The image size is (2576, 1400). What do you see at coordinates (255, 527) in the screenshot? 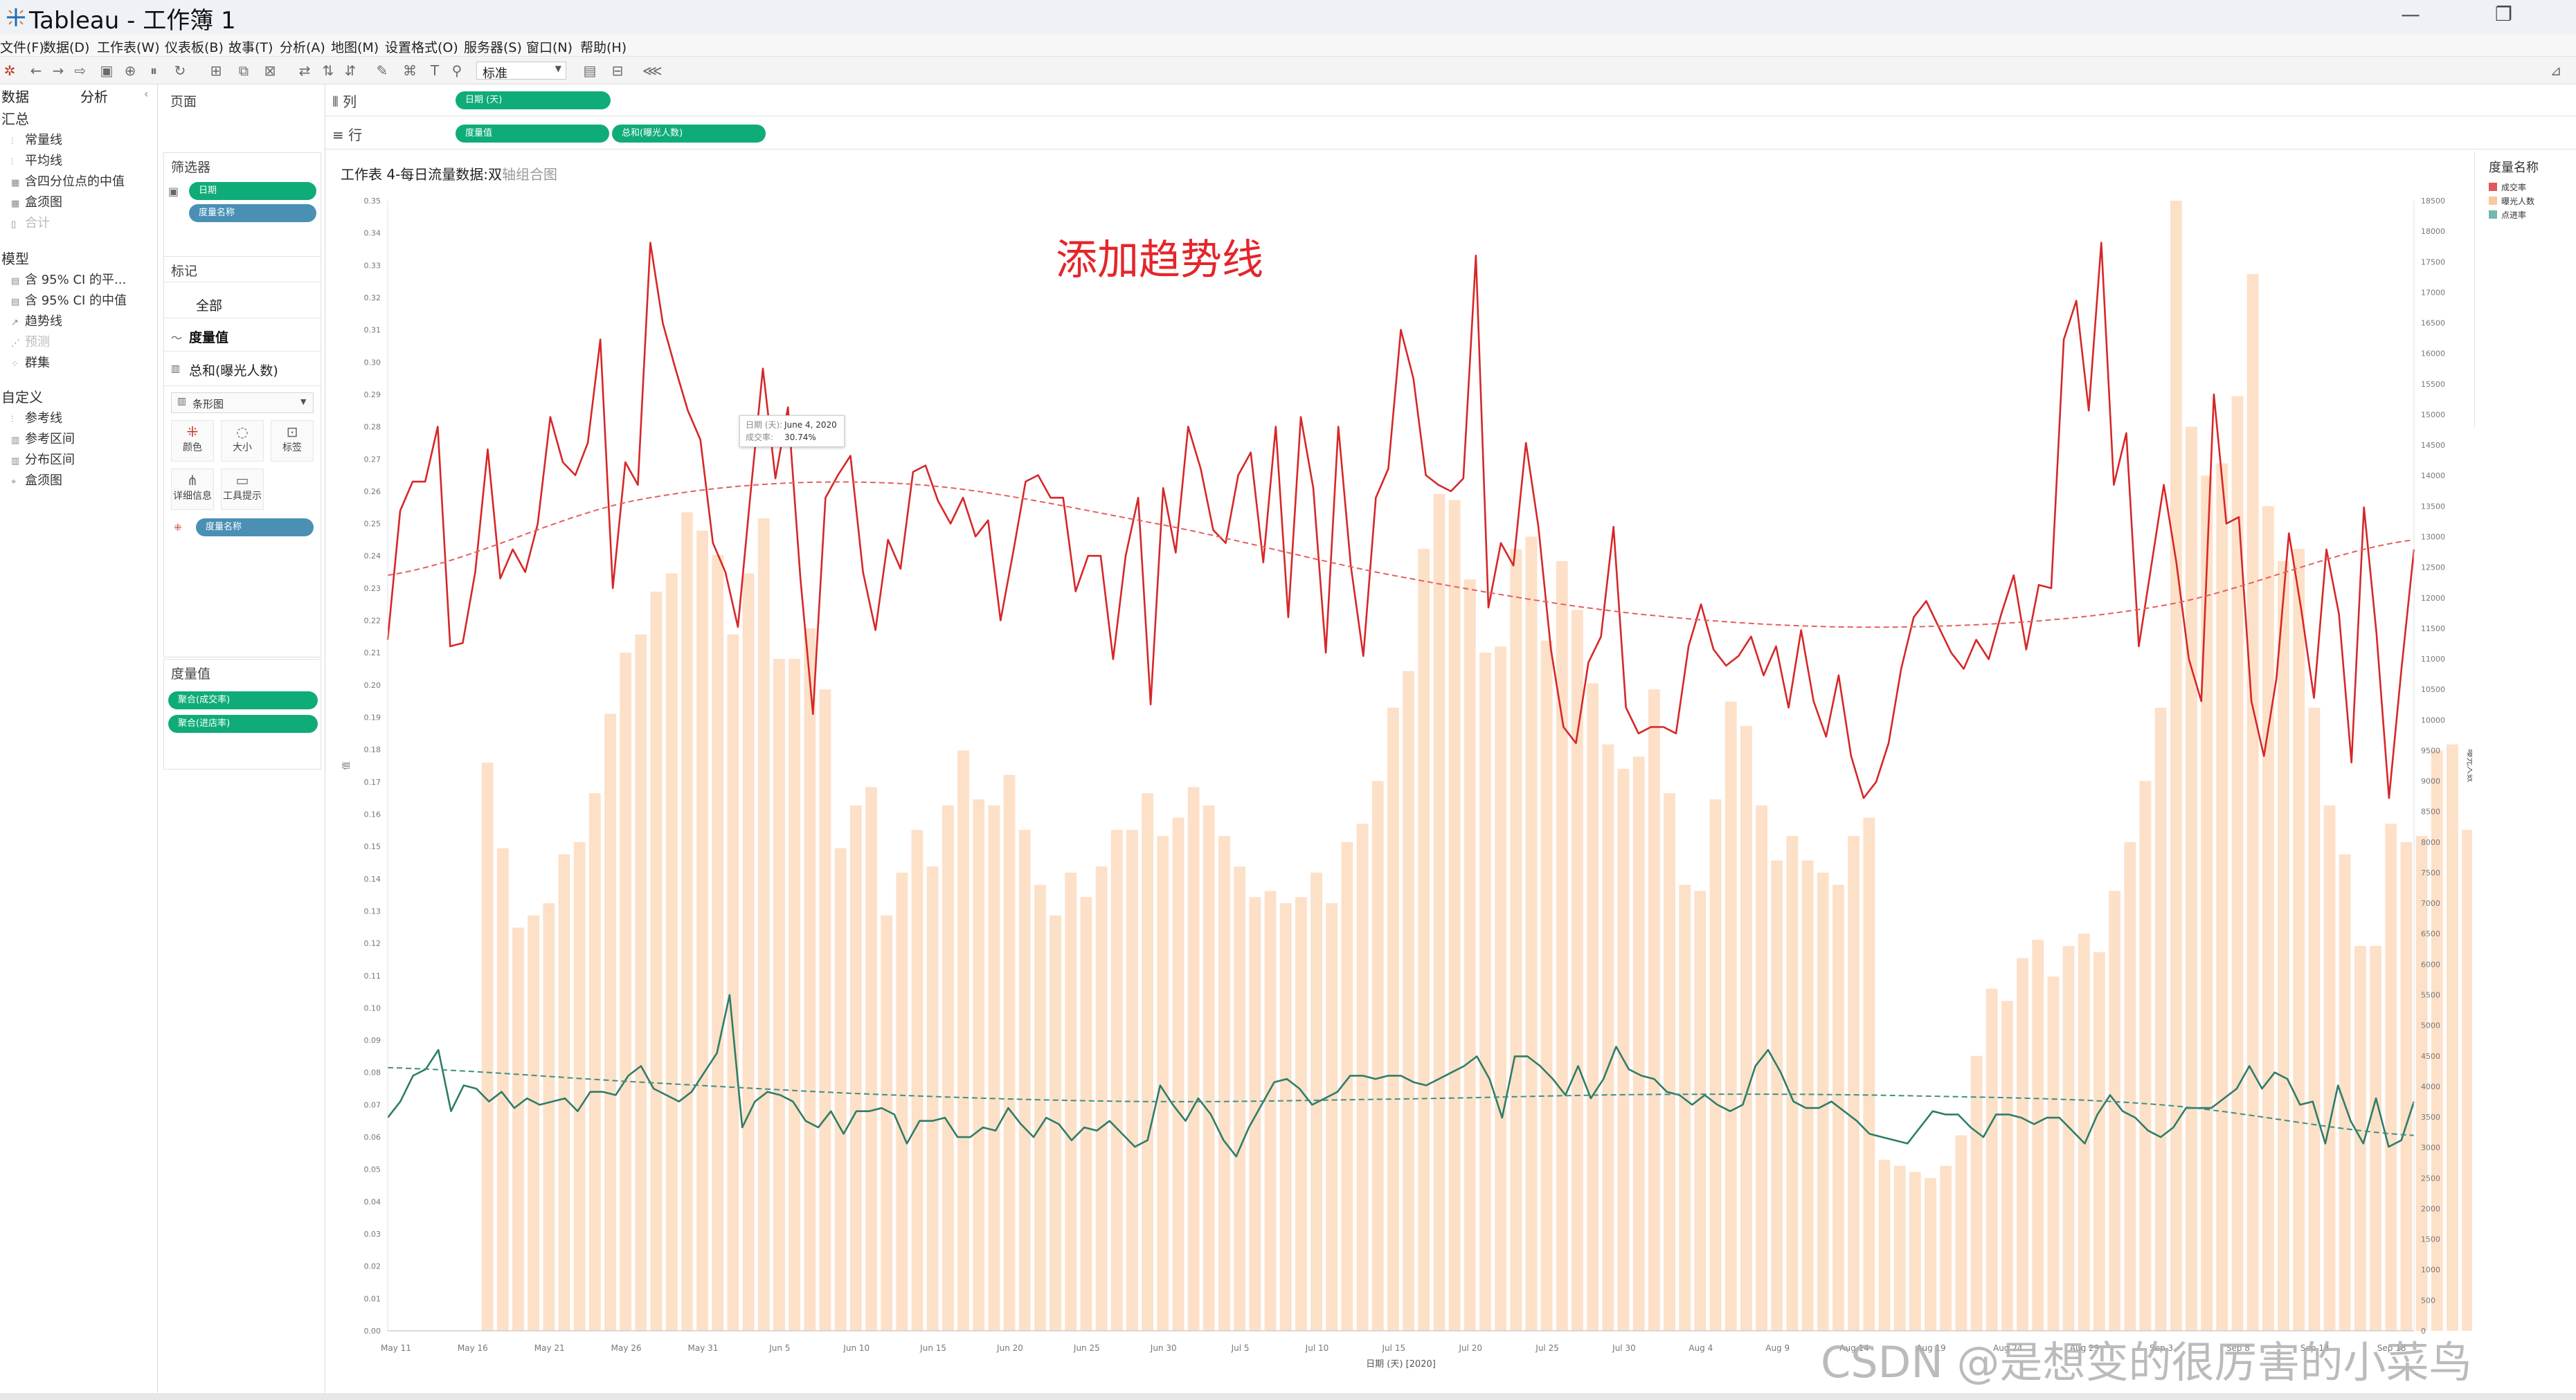
I see `color-pill-measure-names: 度量名称` at bounding box center [255, 527].